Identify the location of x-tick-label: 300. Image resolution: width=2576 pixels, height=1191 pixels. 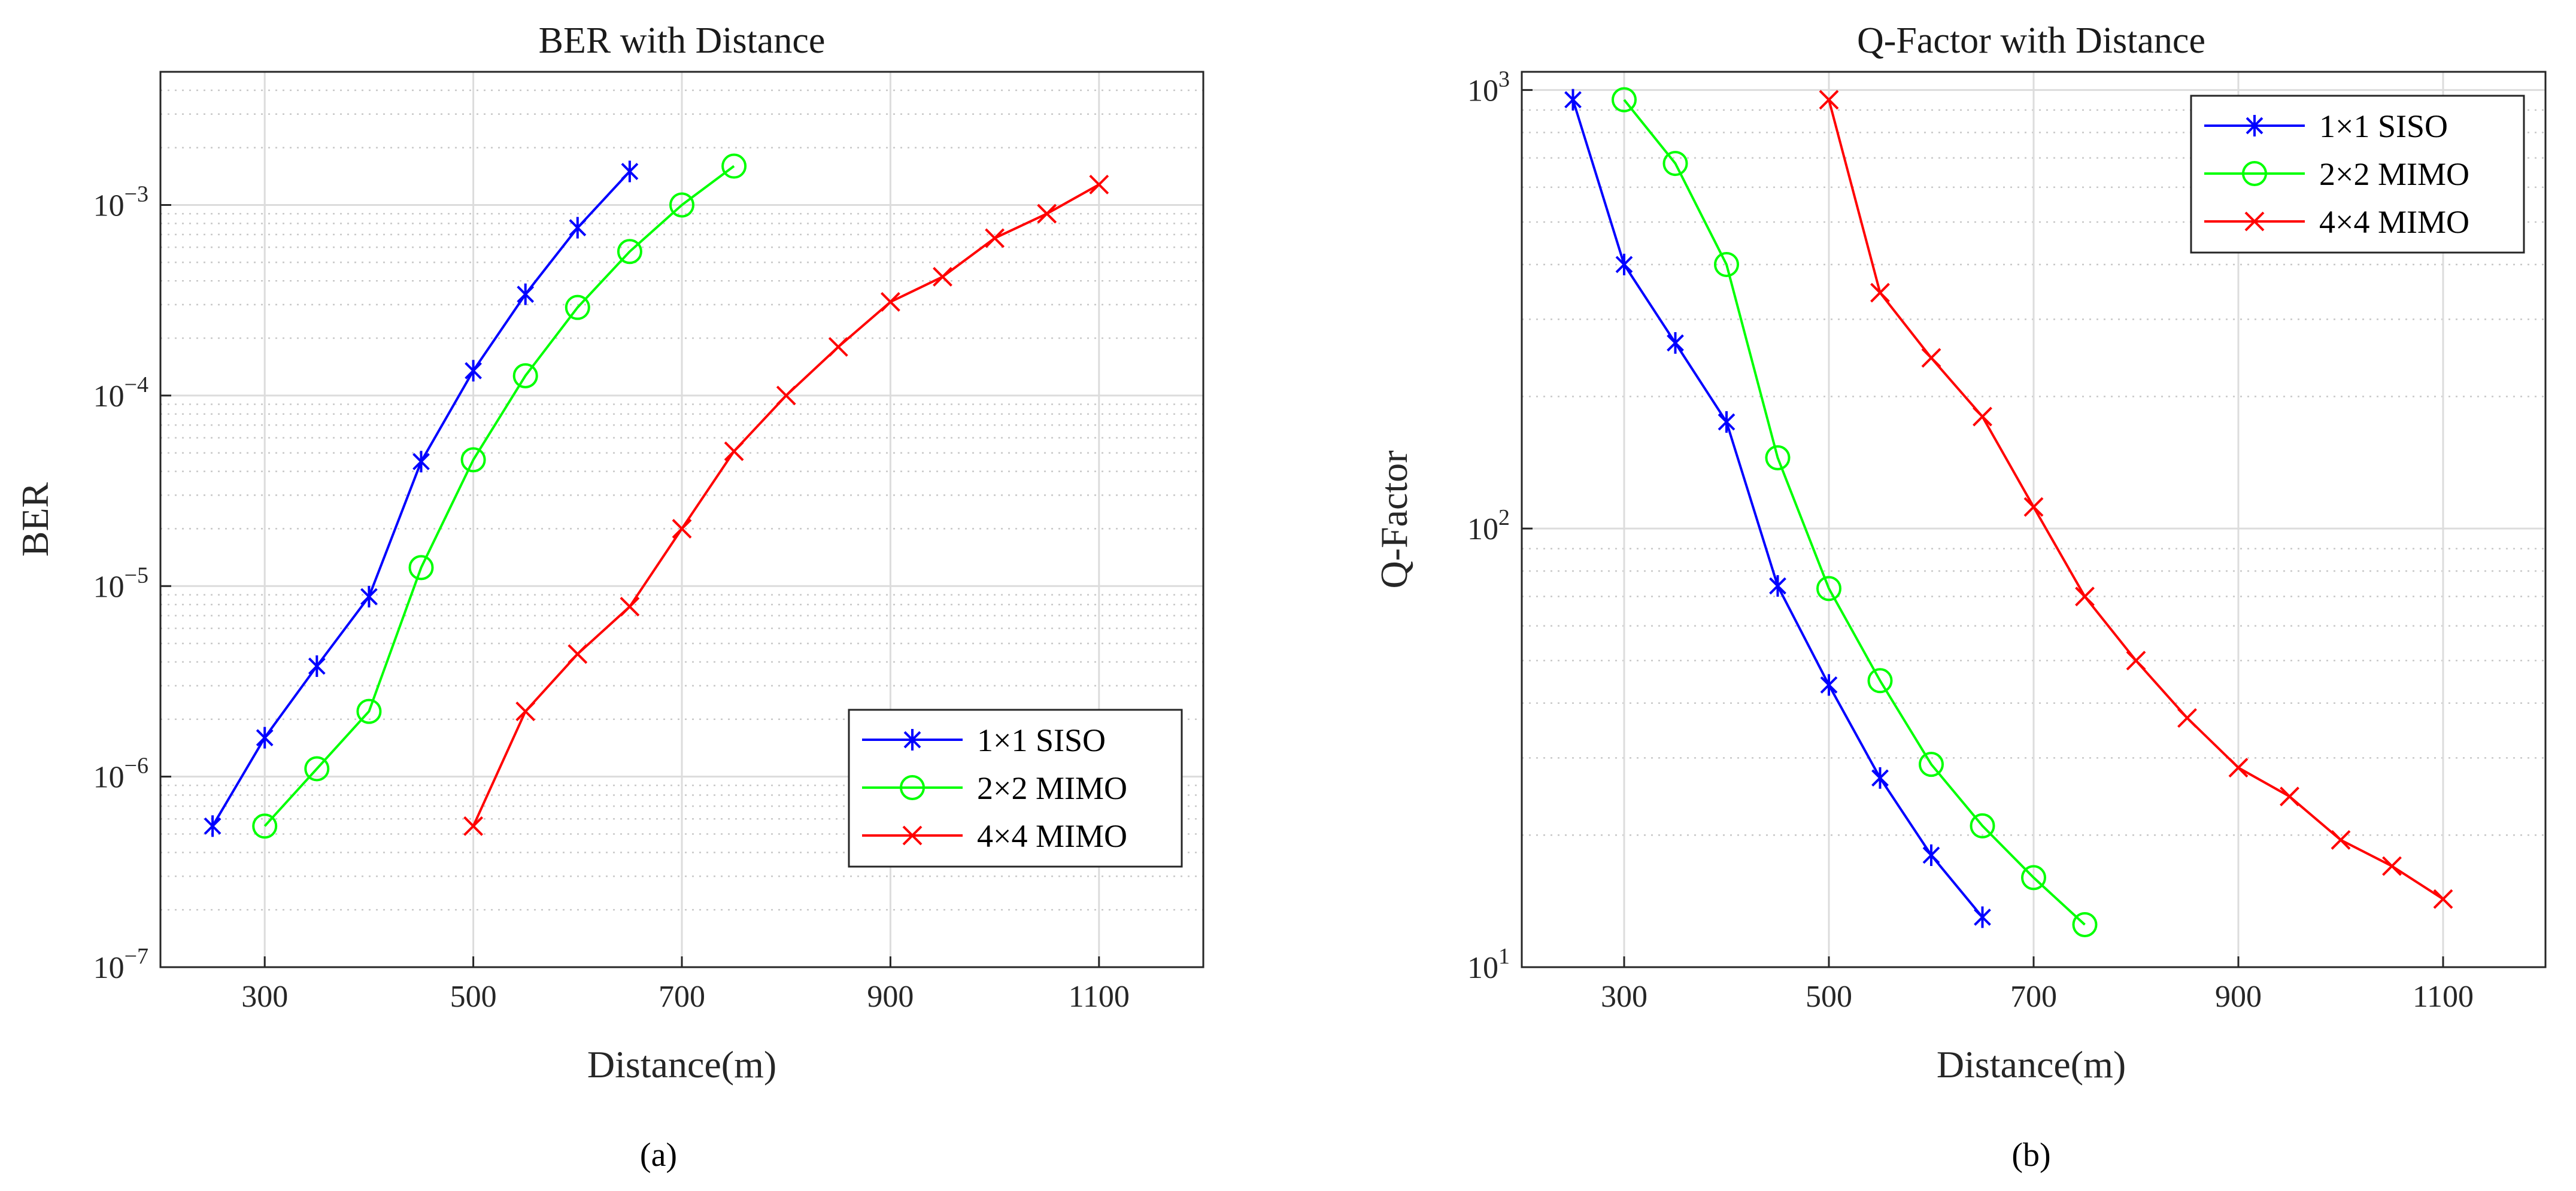
(1624, 997).